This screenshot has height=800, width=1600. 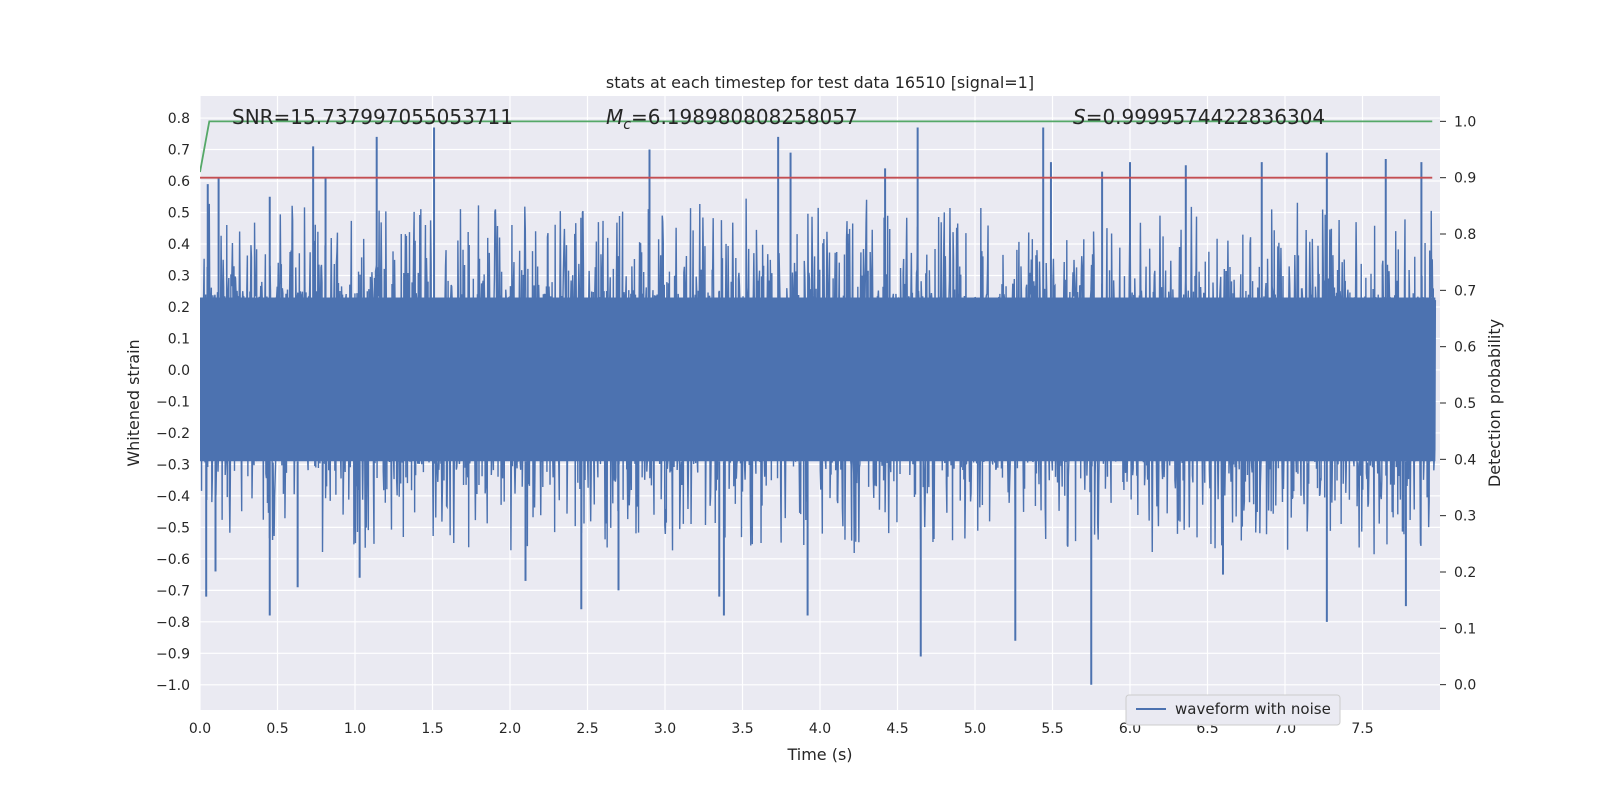 What do you see at coordinates (1494, 403) in the screenshot?
I see `y2-axis-label: Detection probability` at bounding box center [1494, 403].